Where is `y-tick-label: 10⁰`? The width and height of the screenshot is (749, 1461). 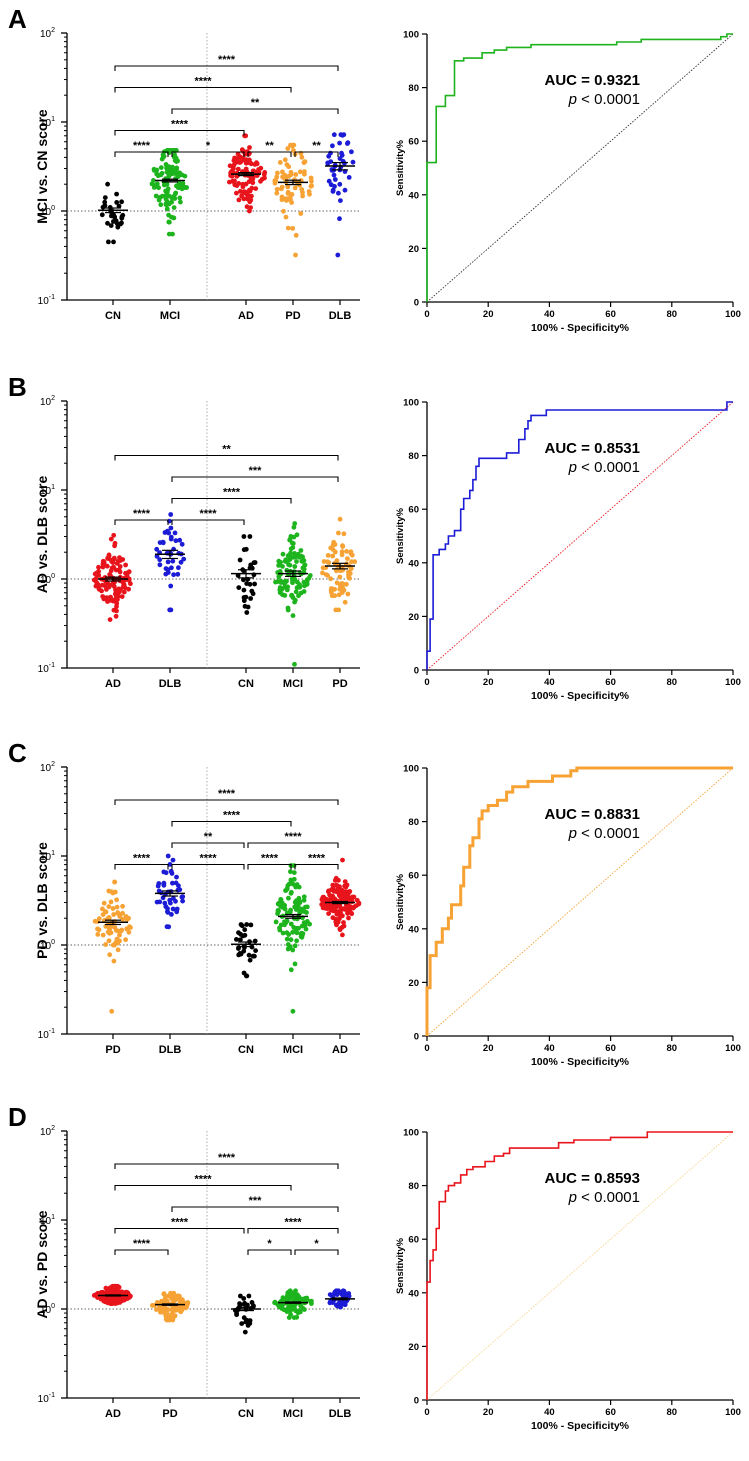
y-tick-label: 10⁰ is located at coordinates (47, 1309).